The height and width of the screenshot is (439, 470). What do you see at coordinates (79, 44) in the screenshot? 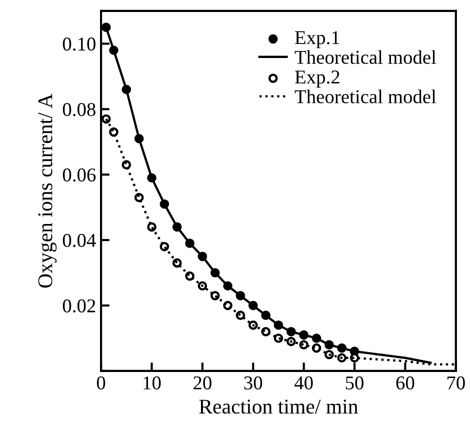
I see `y-tick-label: 0.10` at bounding box center [79, 44].